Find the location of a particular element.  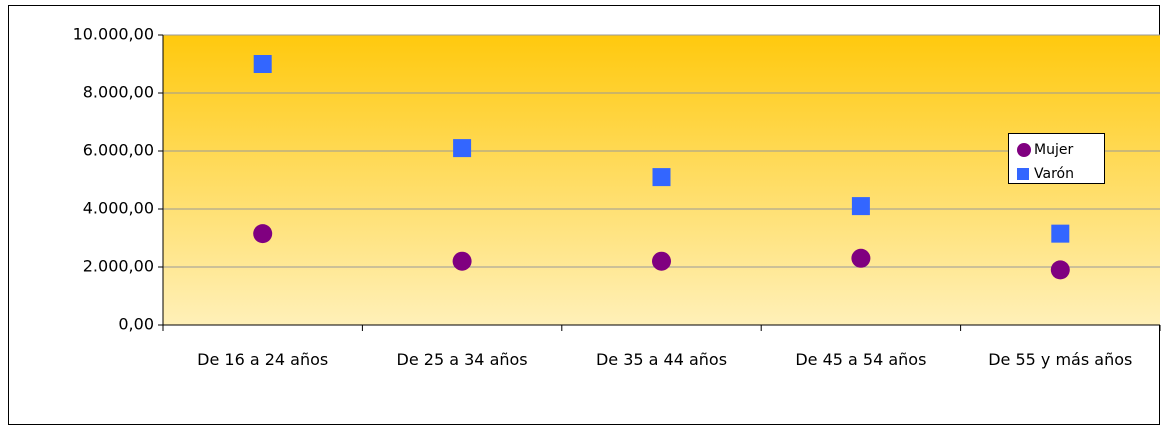

legend-label: Varón is located at coordinates (1054, 174).